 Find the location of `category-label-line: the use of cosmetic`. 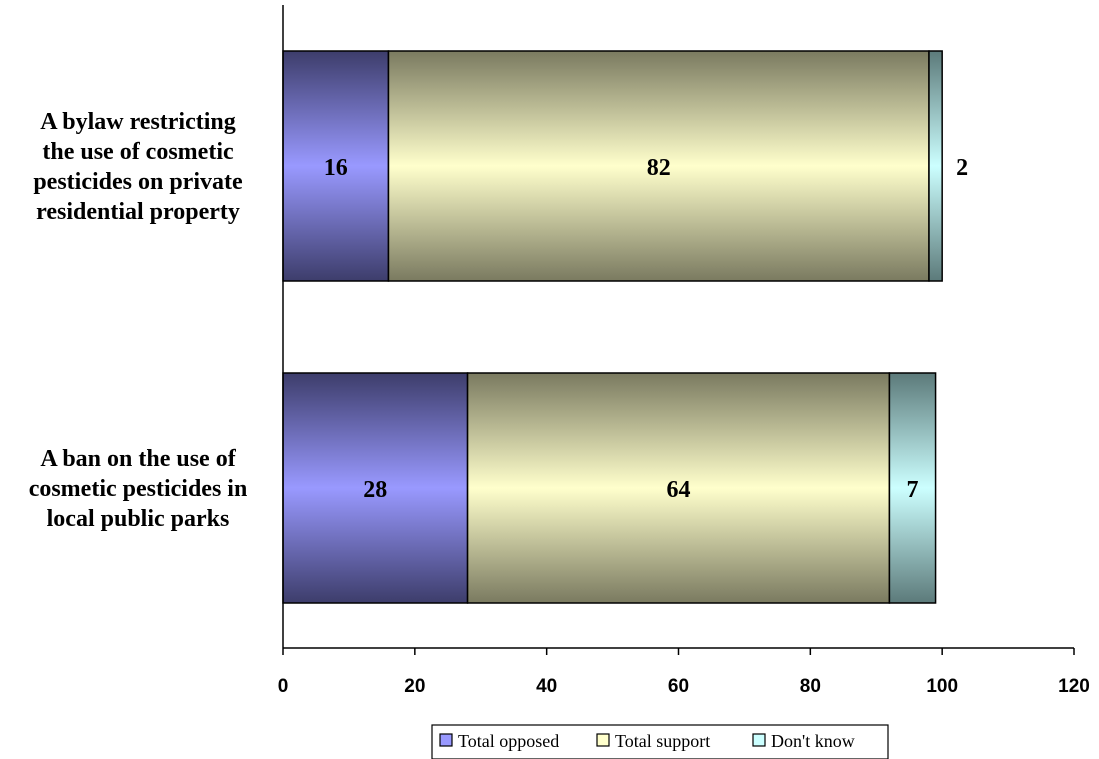

category-label-line: the use of cosmetic is located at coordinates (138, 152).